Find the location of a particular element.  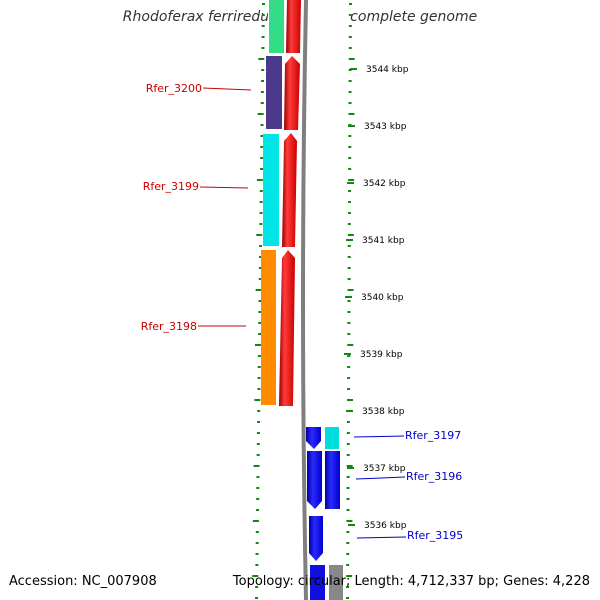

gene-label-rfer-3197: Rfer_3197 is located at coordinates (433, 435).